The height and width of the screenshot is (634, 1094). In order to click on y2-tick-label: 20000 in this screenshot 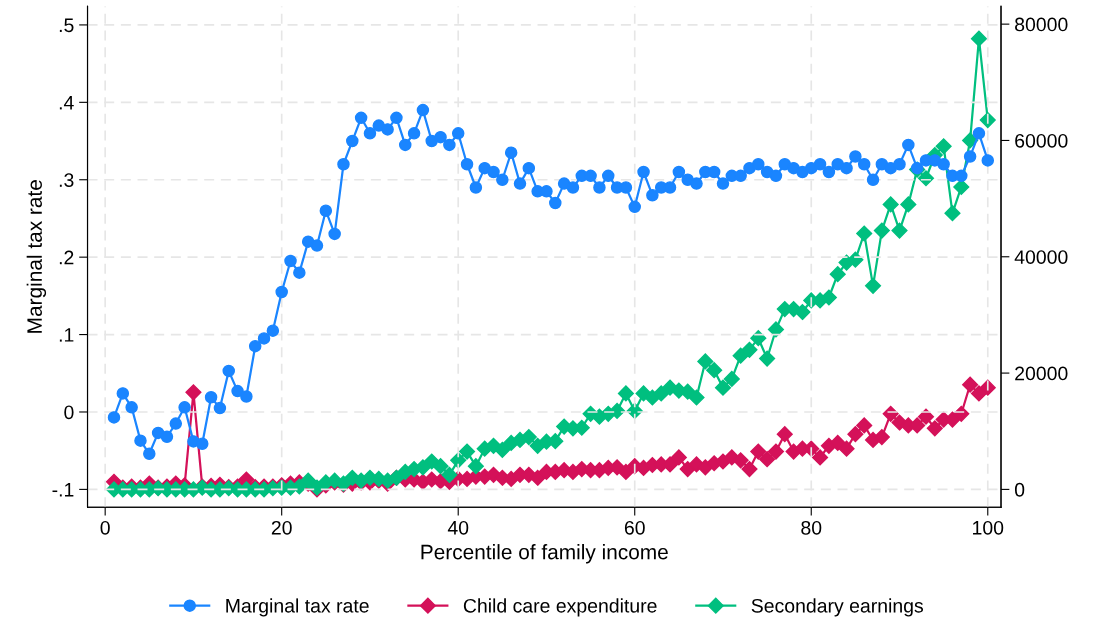, I will do `click(1041, 373)`.